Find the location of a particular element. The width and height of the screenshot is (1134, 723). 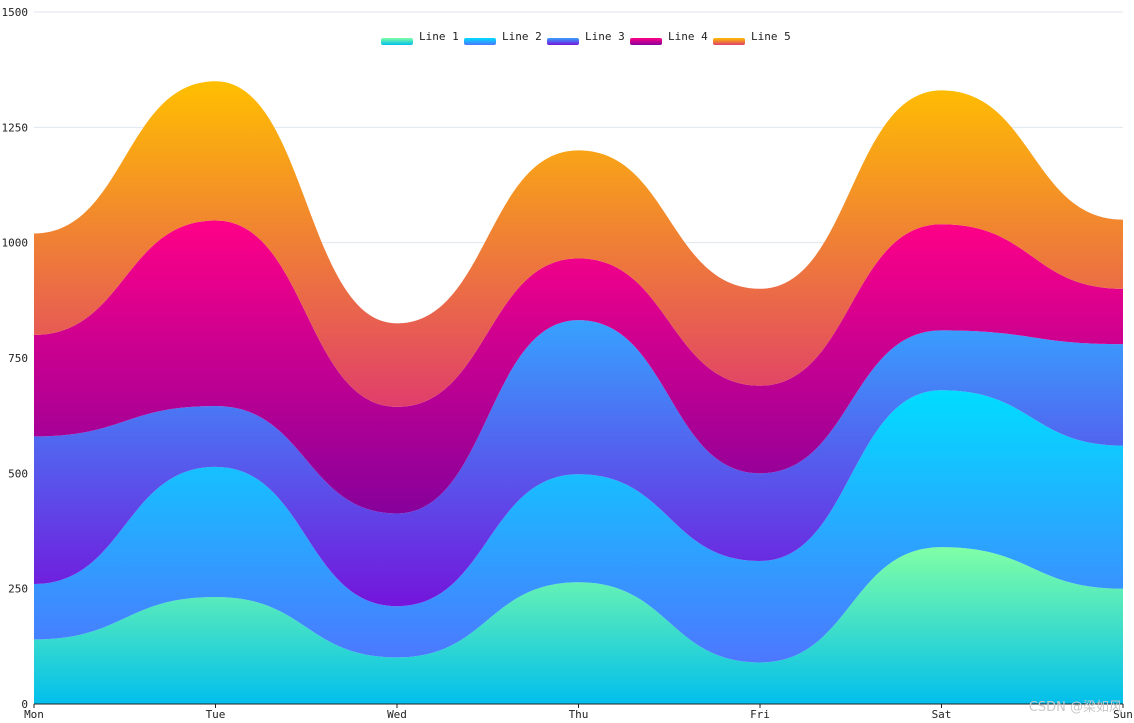

x-tick-label: Mon is located at coordinates (34, 714).